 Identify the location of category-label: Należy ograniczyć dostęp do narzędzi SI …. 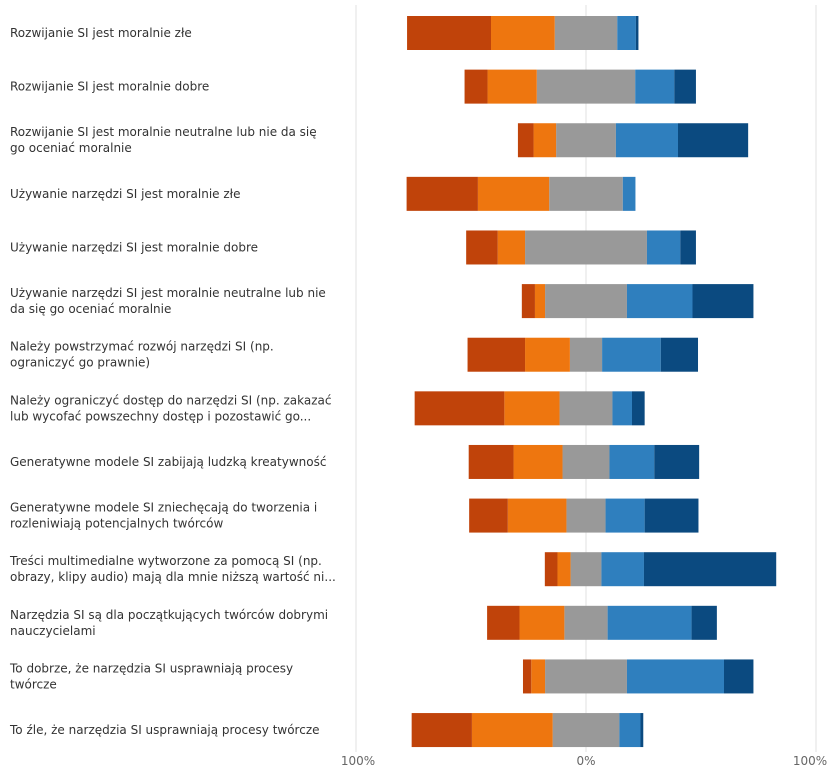
(171, 408).